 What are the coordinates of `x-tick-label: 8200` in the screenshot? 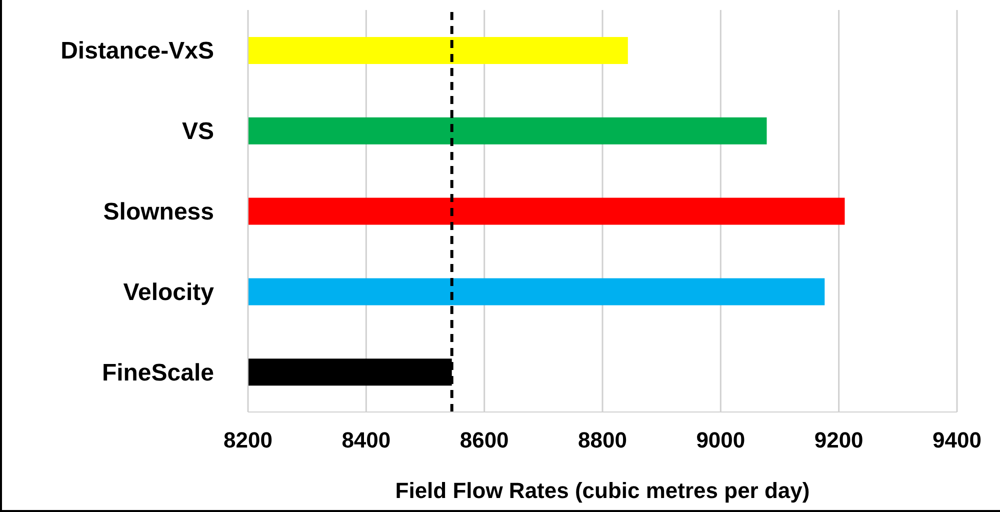 It's located at (248, 440).